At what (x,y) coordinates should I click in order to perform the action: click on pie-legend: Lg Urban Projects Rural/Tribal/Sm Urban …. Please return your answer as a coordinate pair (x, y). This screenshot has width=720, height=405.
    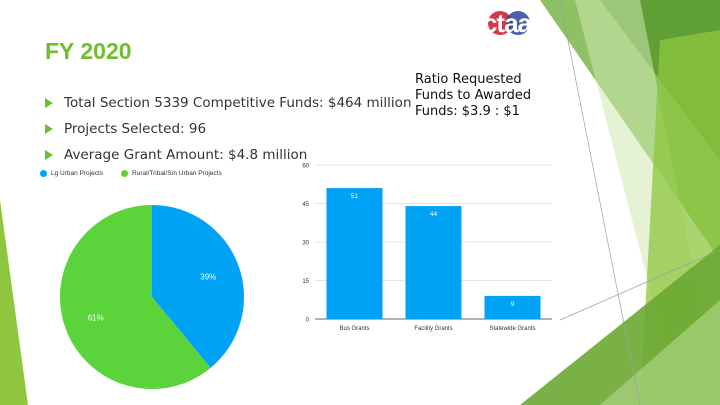
    Looking at the image, I should click on (131, 173).